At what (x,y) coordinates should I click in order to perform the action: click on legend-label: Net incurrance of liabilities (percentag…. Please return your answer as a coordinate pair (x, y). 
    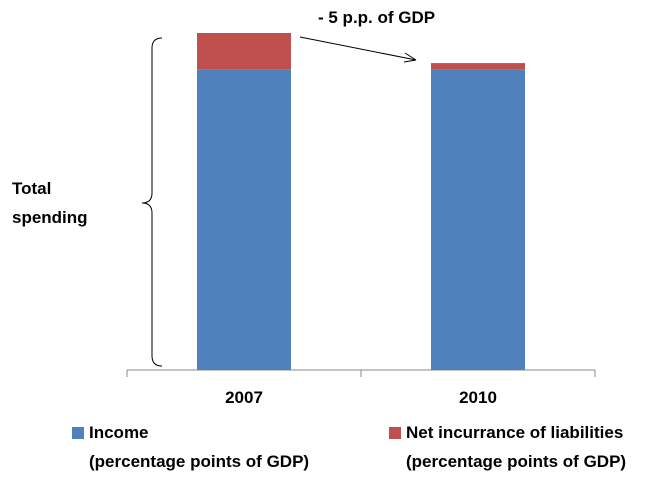
    Looking at the image, I should click on (516, 447).